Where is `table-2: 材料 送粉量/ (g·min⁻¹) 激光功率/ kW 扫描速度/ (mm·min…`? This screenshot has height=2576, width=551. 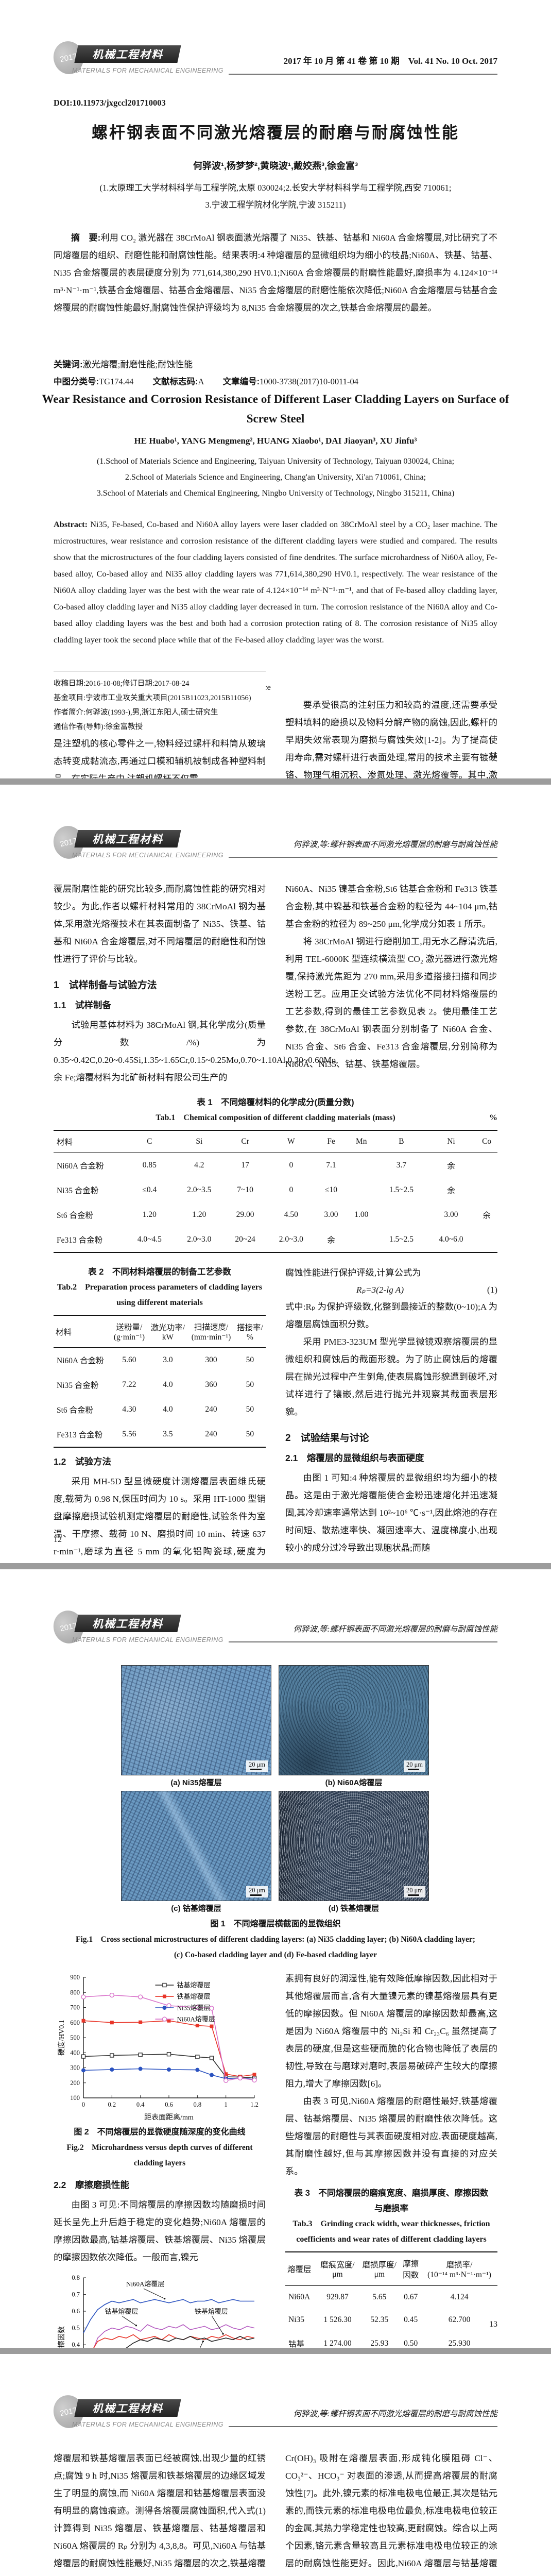 table-2: 材料 送粉量/ (g·min⁻¹) 激光功率/ kW 扫描速度/ (mm·min… is located at coordinates (160, 1381).